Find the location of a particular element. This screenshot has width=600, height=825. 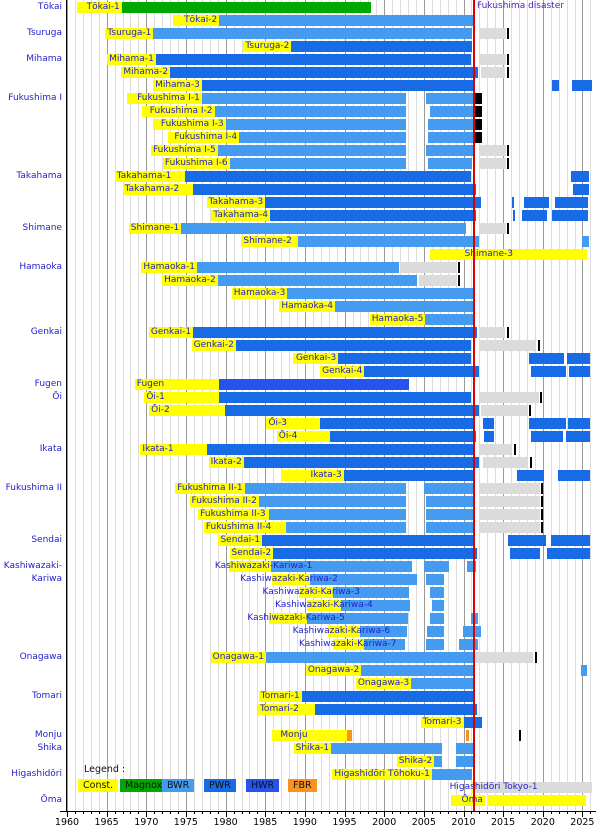

axis-tick-2004 is located at coordinates (416, 812).